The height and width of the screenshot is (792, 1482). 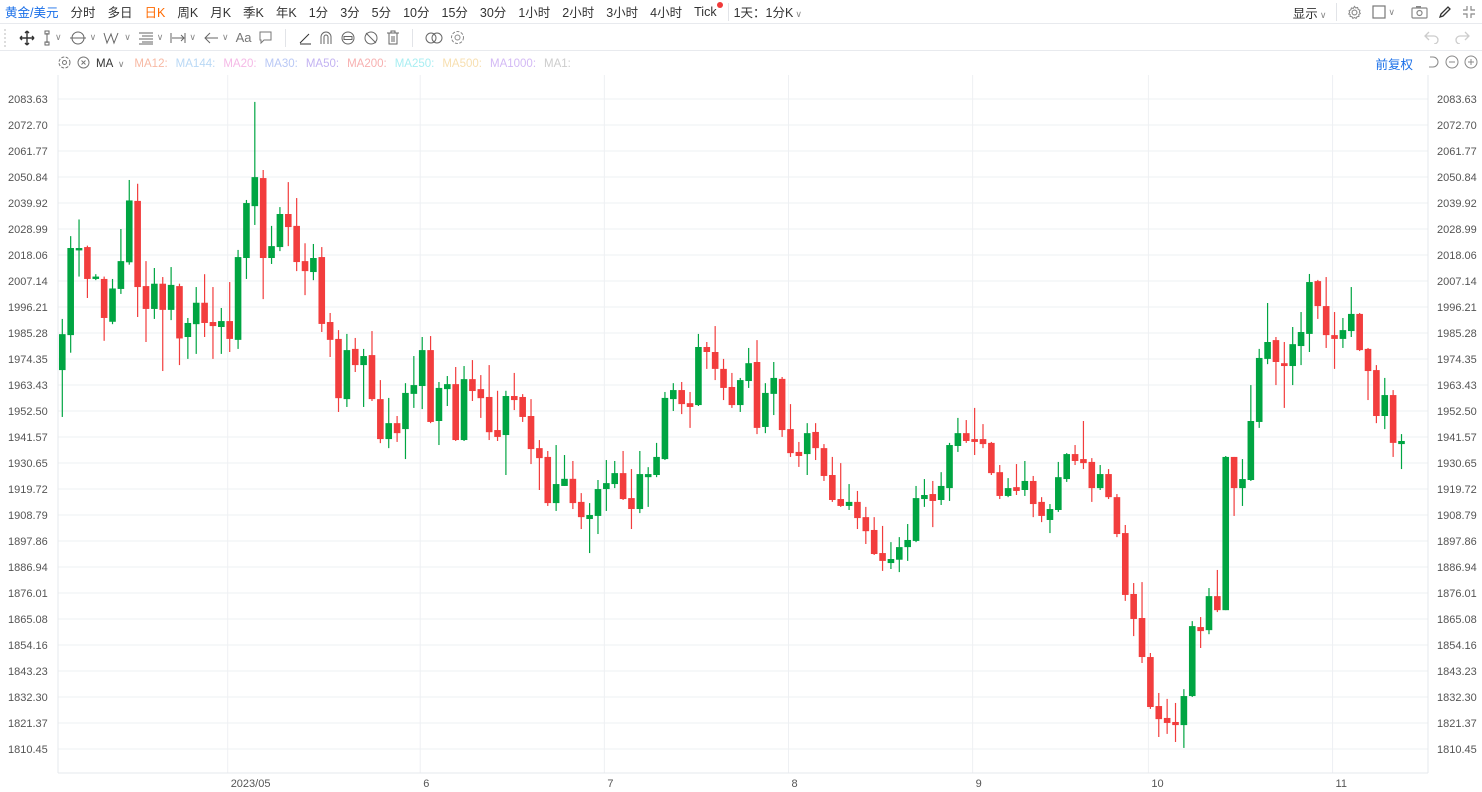 What do you see at coordinates (493, 13) in the screenshot?
I see `period-tab: 30分` at bounding box center [493, 13].